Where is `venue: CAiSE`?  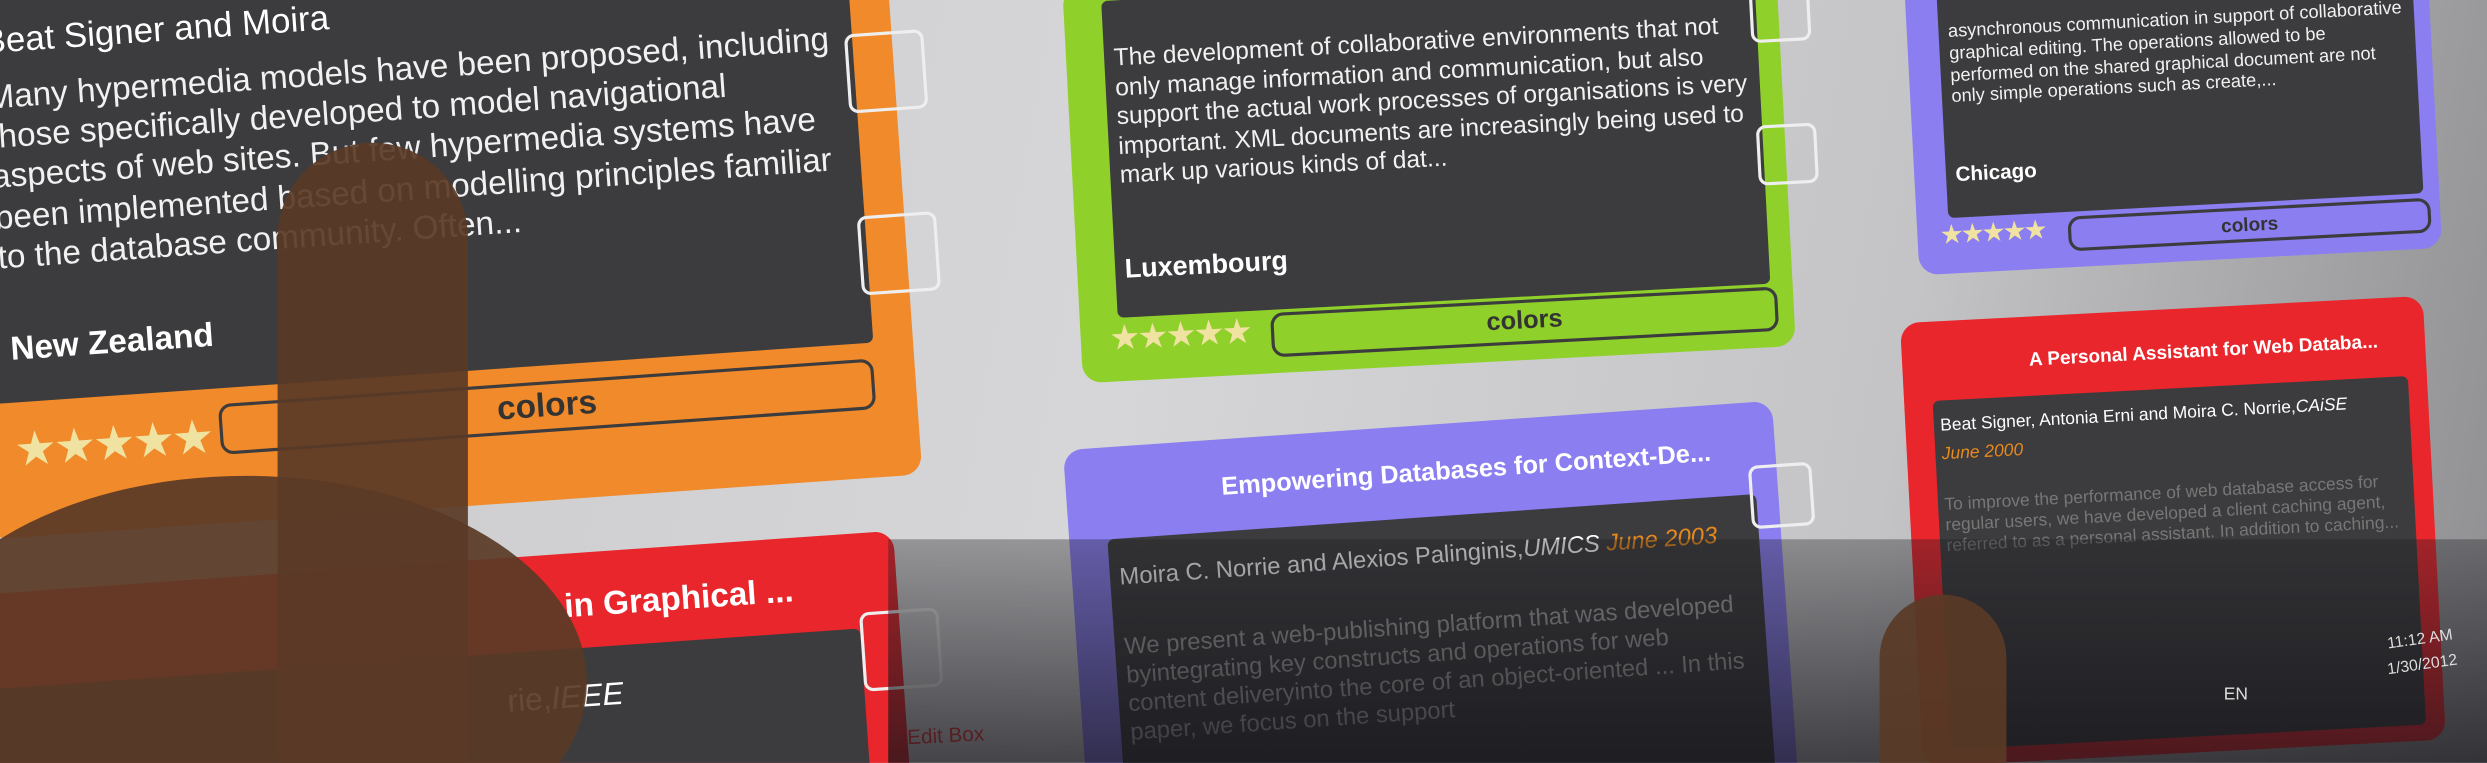
venue: CAiSE is located at coordinates (2321, 406).